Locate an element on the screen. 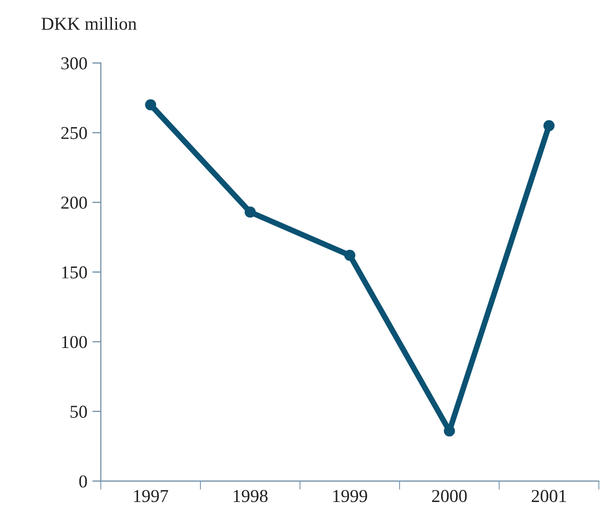 This screenshot has height=508, width=600. y-tick-label: 250 is located at coordinates (74, 133).